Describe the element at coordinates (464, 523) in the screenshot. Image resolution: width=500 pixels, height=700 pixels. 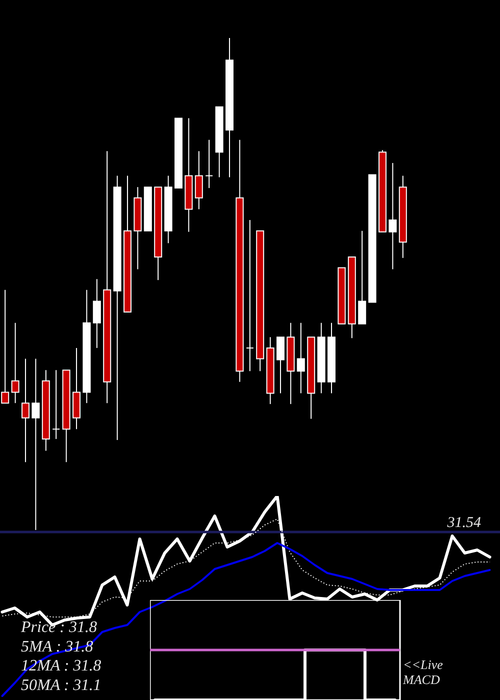
I see `annotation: 31.54` at that location.